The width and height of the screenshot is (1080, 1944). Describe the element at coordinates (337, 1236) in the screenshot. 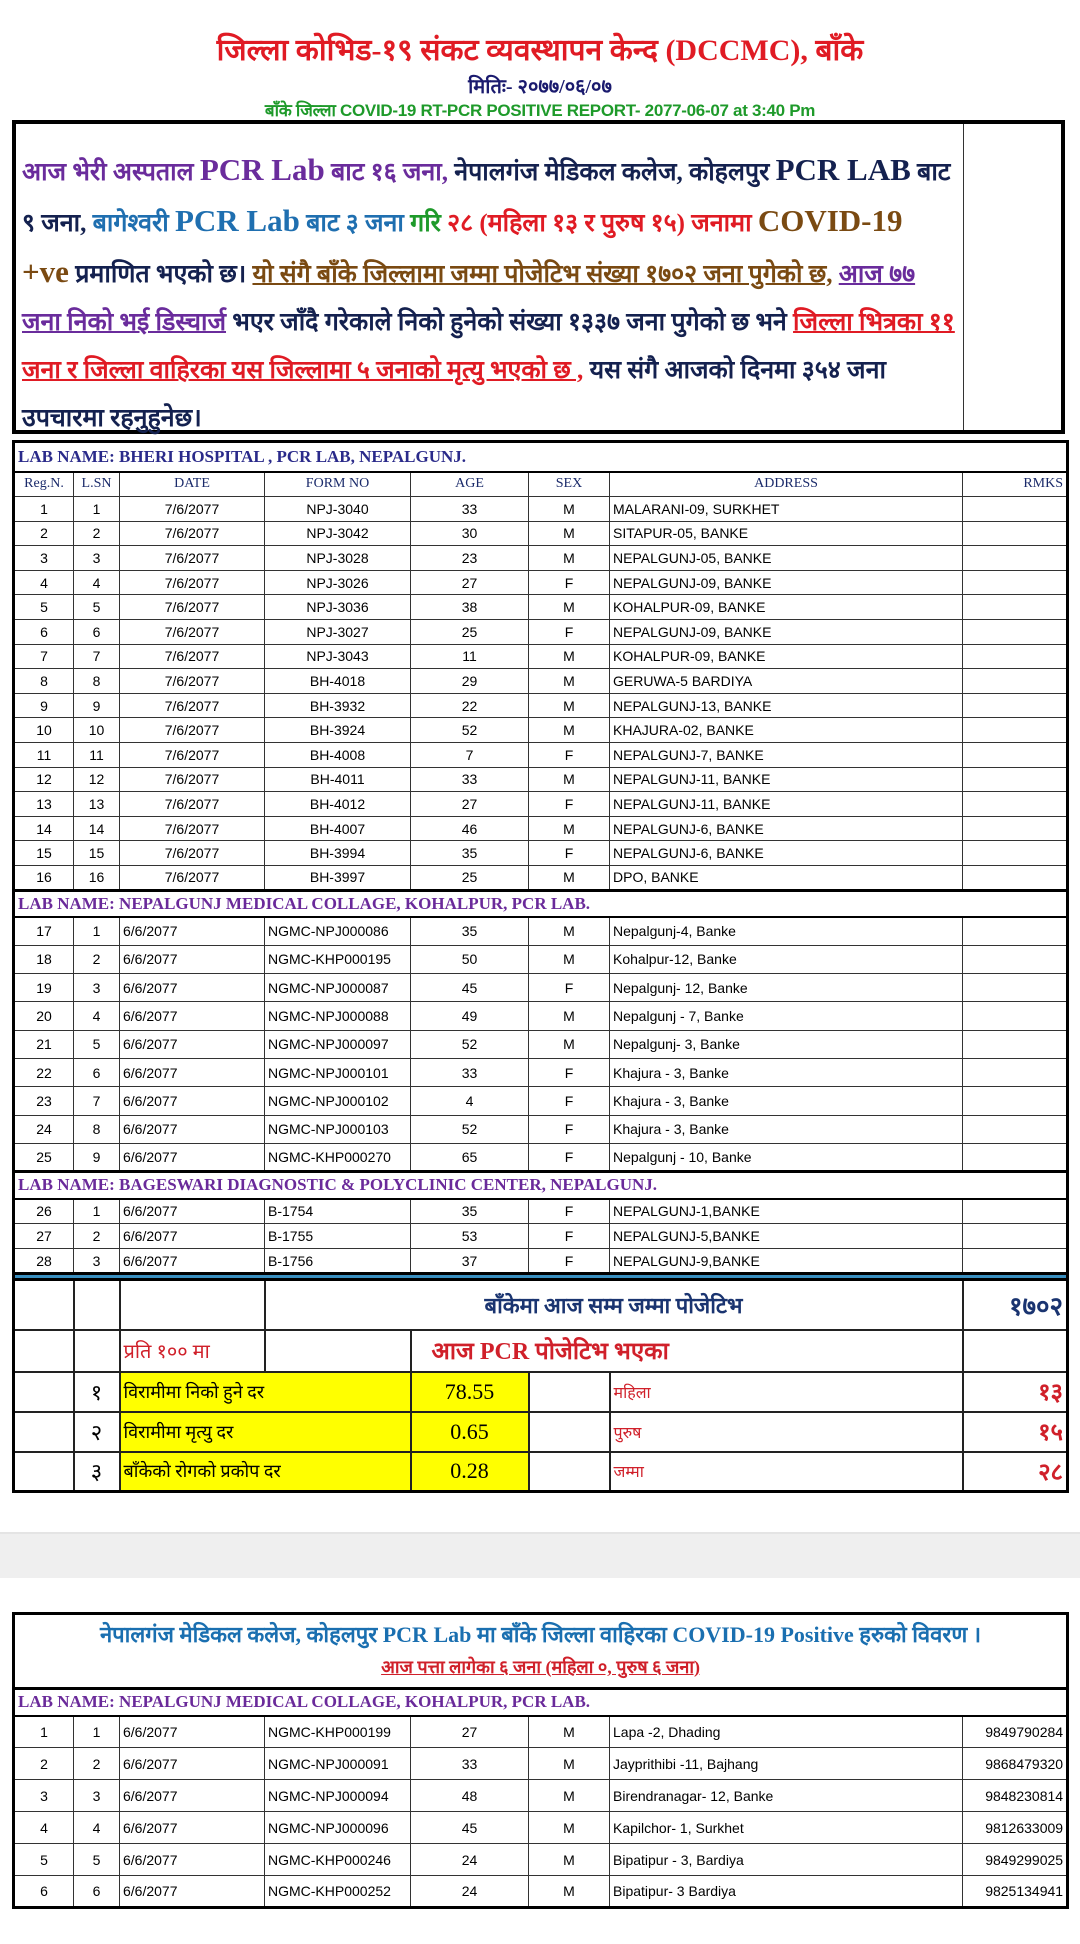

I see `form-no: B-1755` at that location.